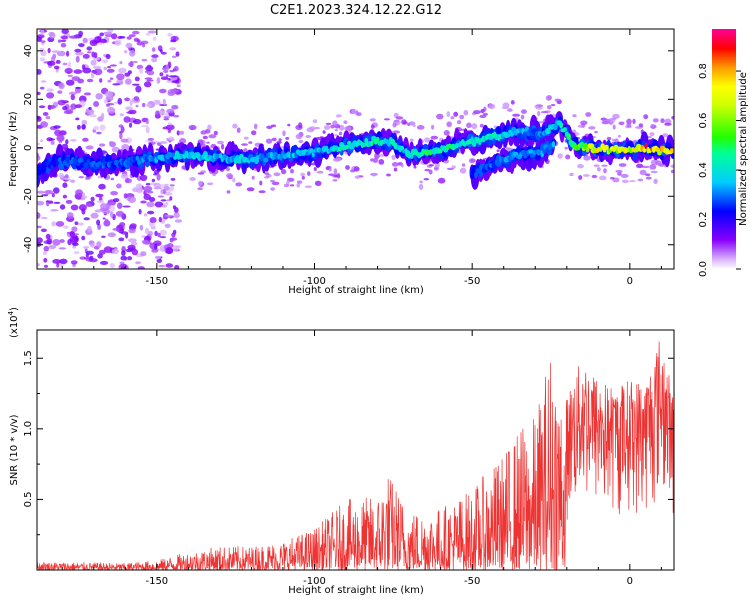  Describe the element at coordinates (28, 50) in the screenshot. I see `y-tick-label: 40` at that location.